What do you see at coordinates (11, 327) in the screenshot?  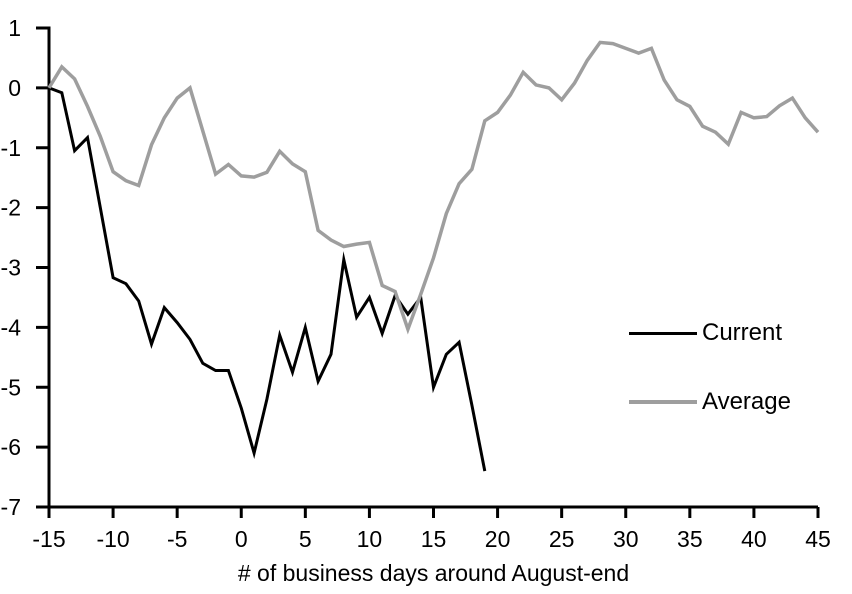 I see `y-tick-label: -4` at bounding box center [11, 327].